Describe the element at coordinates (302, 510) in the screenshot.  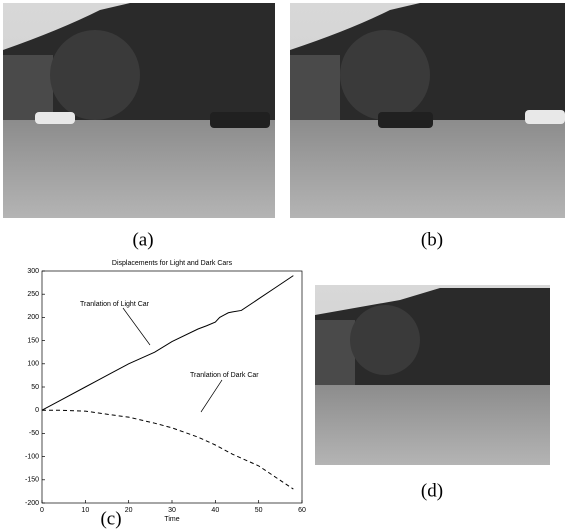
I see `x-tick-label: 60` at that location.